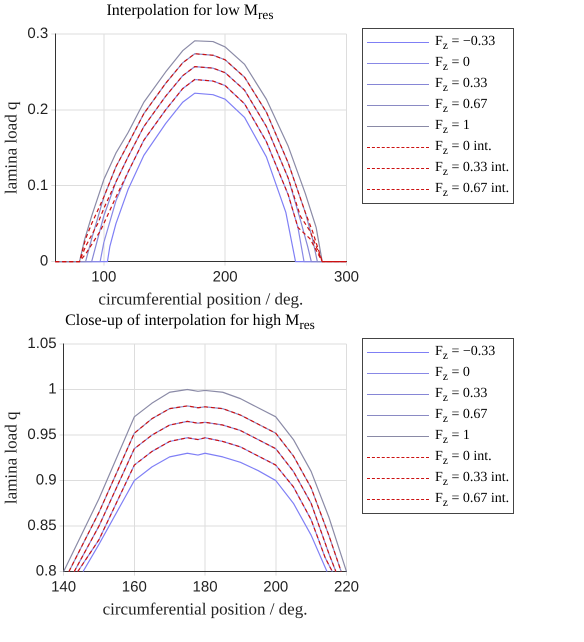 The height and width of the screenshot is (642, 584). I want to click on x-tick-label: 140, so click(63, 587).